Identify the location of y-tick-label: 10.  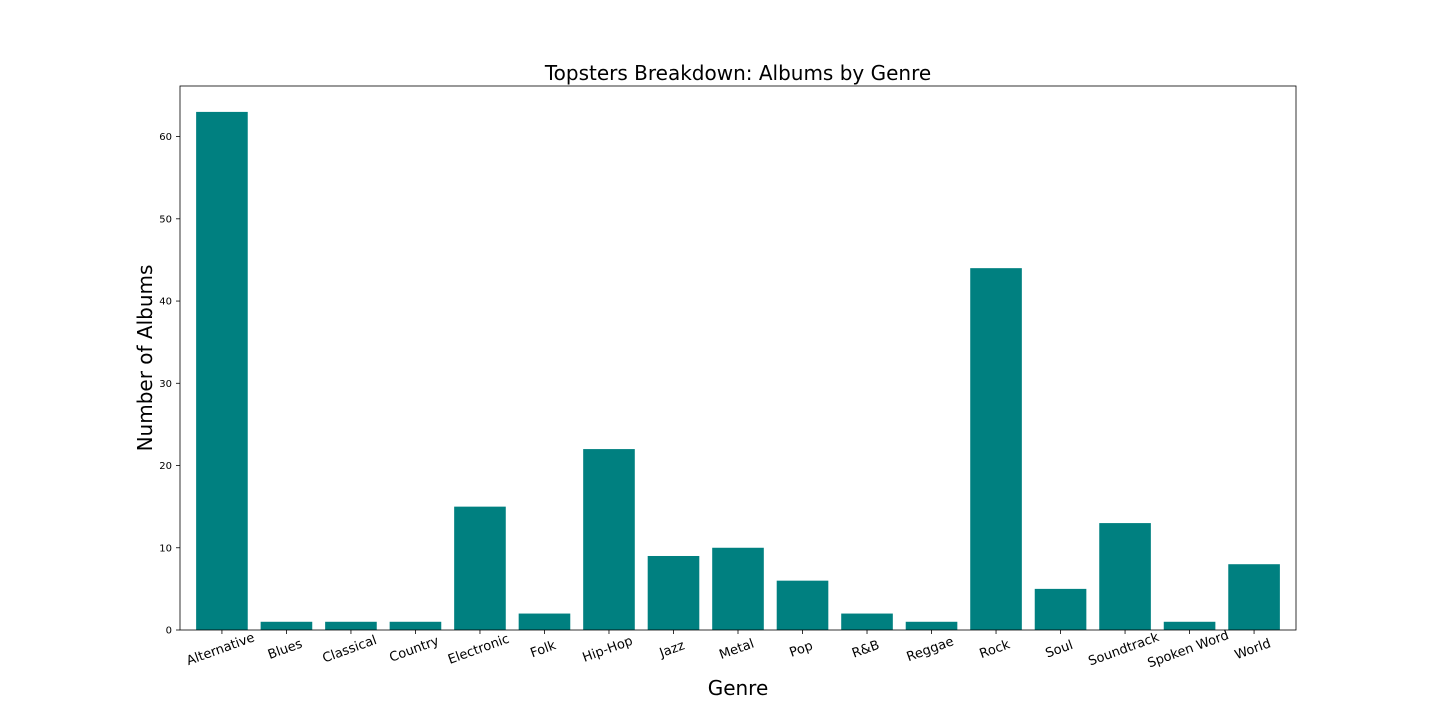
(165, 548).